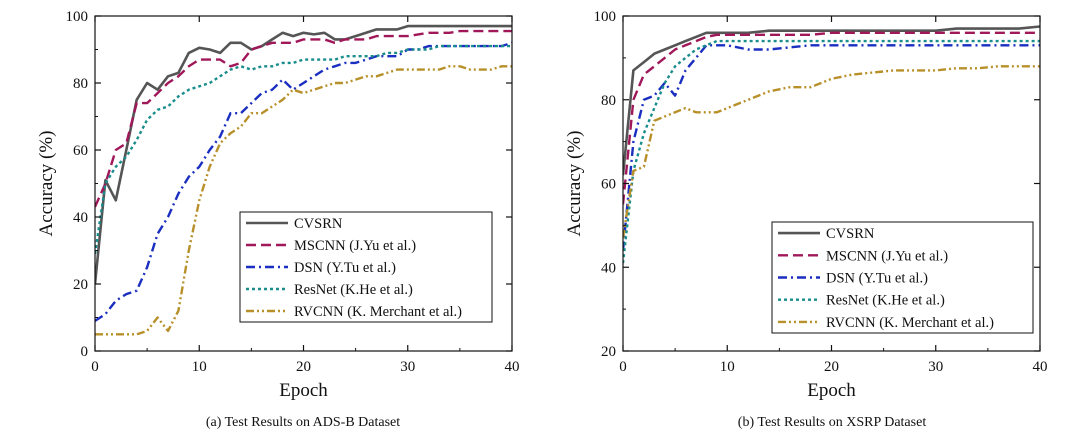  What do you see at coordinates (832, 422) in the screenshot?
I see `chart-caption: (b) Test Results on XSRP Dataset` at bounding box center [832, 422].